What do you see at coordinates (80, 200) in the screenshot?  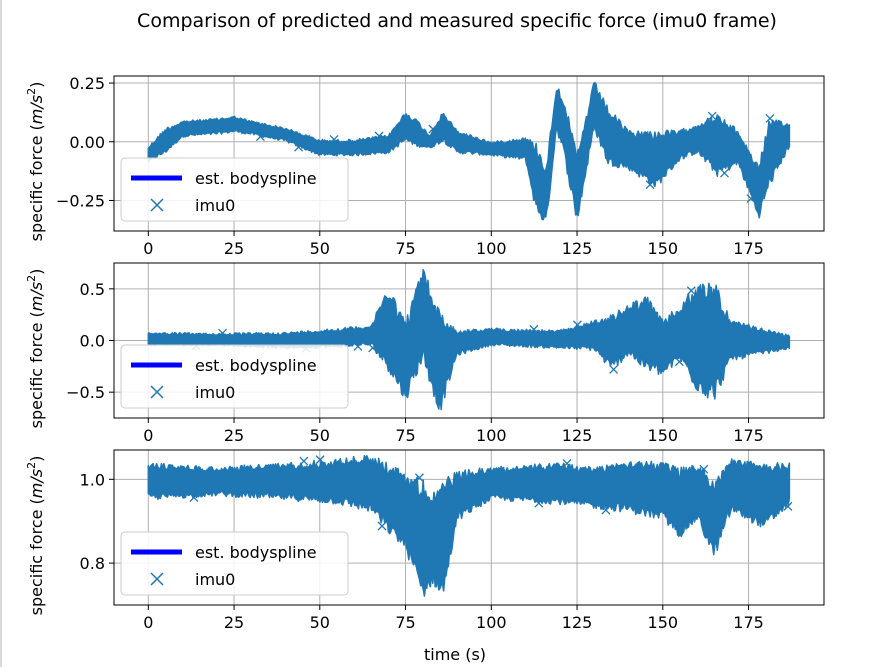 I see `ytick-label: −0.25` at bounding box center [80, 200].